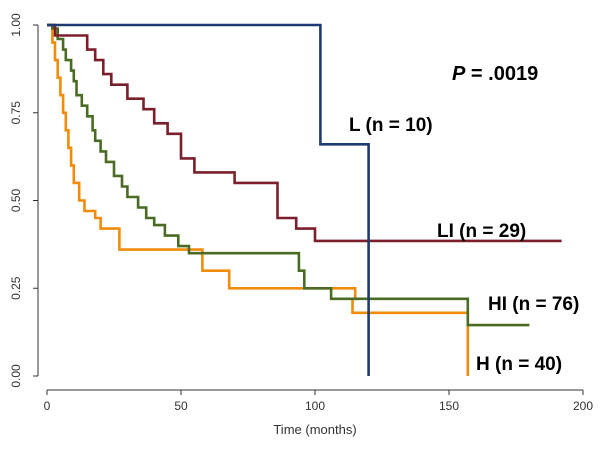  I want to click on p-value-text: = .0019, so click(501, 74).